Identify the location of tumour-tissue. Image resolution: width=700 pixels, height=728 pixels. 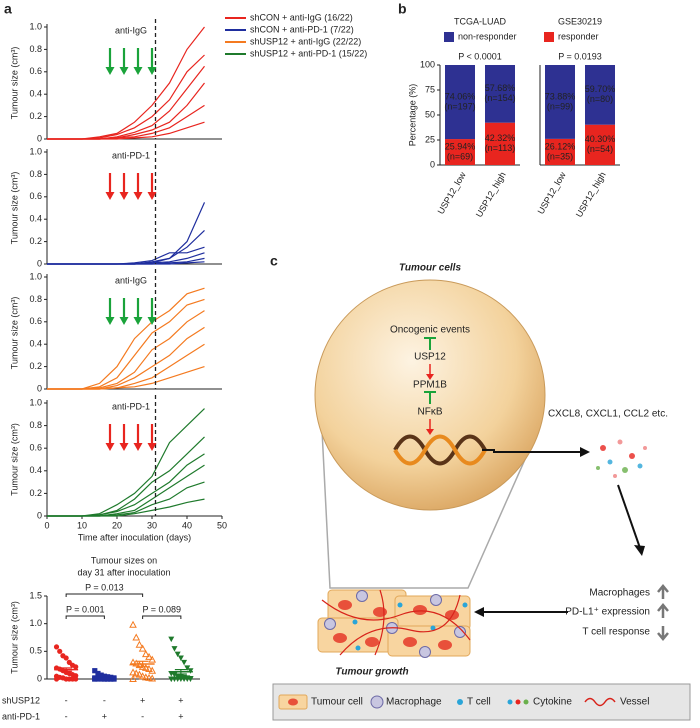
(394, 623).